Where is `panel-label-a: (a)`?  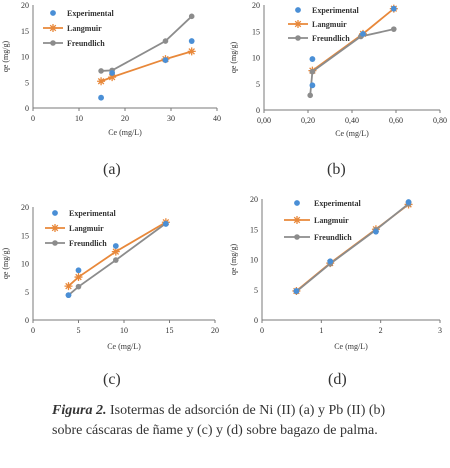 panel-label-a: (a) is located at coordinates (112, 169).